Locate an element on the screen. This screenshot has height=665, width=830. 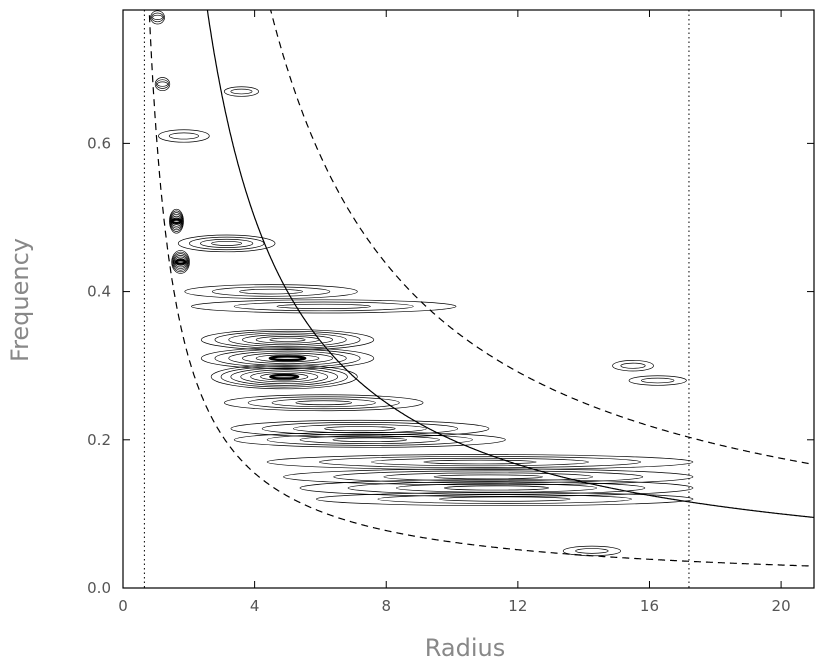
x-tick-label: 4 is located at coordinates (255, 606).